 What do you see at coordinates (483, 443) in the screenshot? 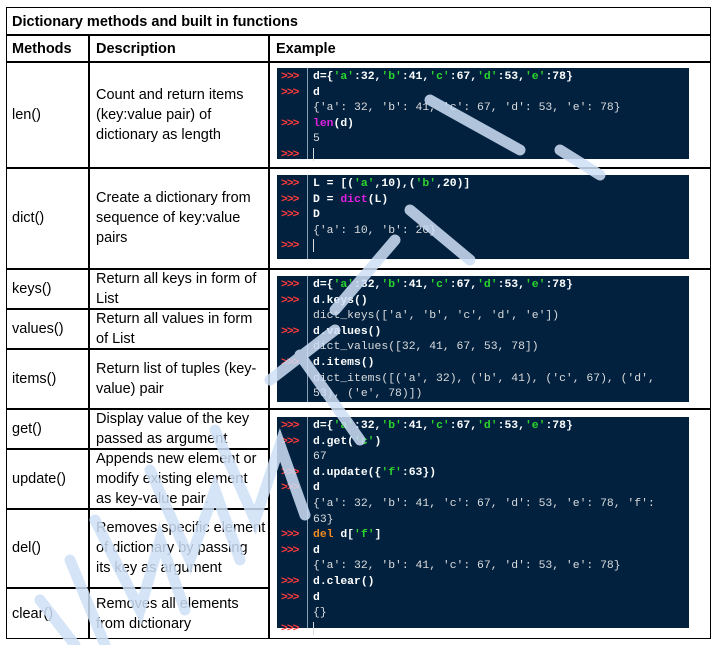
I see `code-input-line: >>> d.get('c')` at bounding box center [483, 443].